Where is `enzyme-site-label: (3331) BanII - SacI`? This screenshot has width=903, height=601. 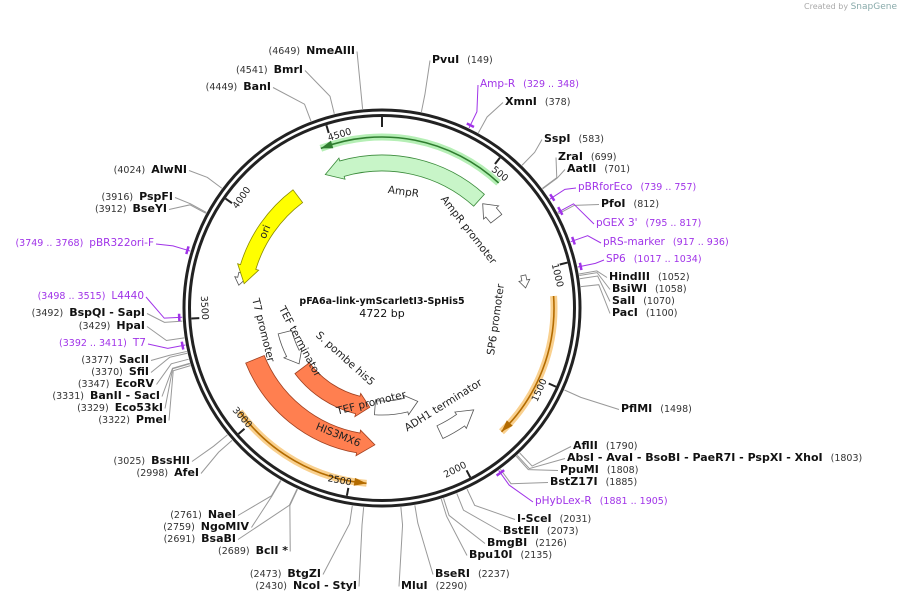 enzyme-site-label: (3331) BanII - SacI is located at coordinates (106, 395).